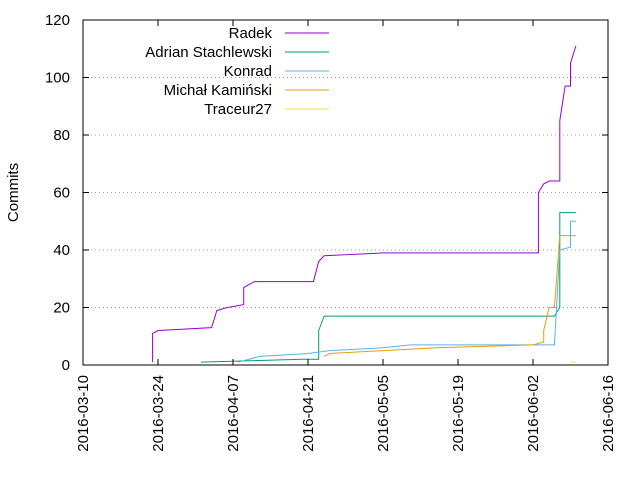  I want to click on x-tick-label: 2016-05-19, so click(458, 413).